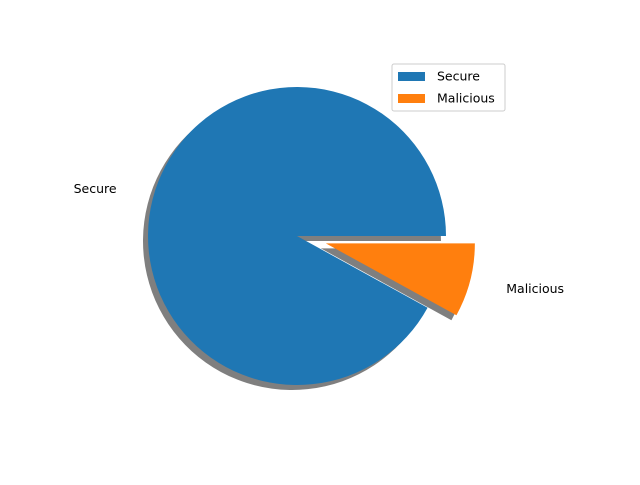 This screenshot has height=485, width=640. What do you see at coordinates (400, 279) in the screenshot?
I see `pie-slice-malicious` at bounding box center [400, 279].